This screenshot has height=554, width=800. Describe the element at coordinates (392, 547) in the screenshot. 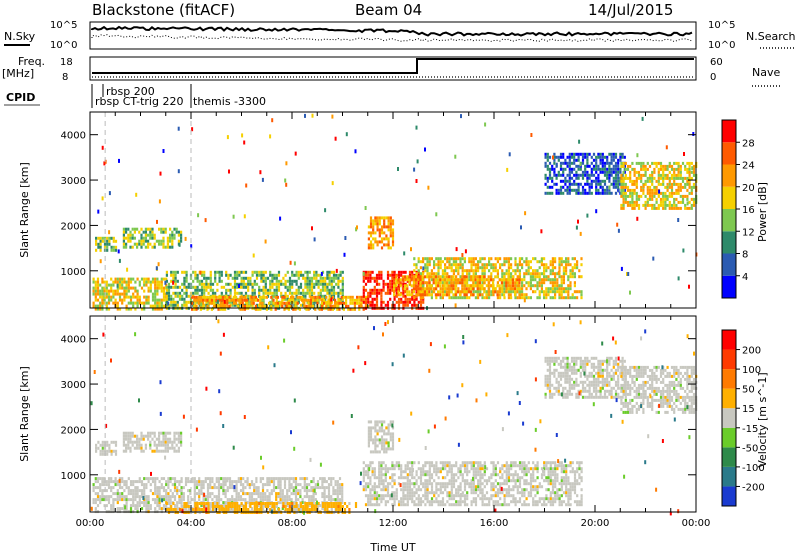

I see `time-xlabel: Time UT` at that location.